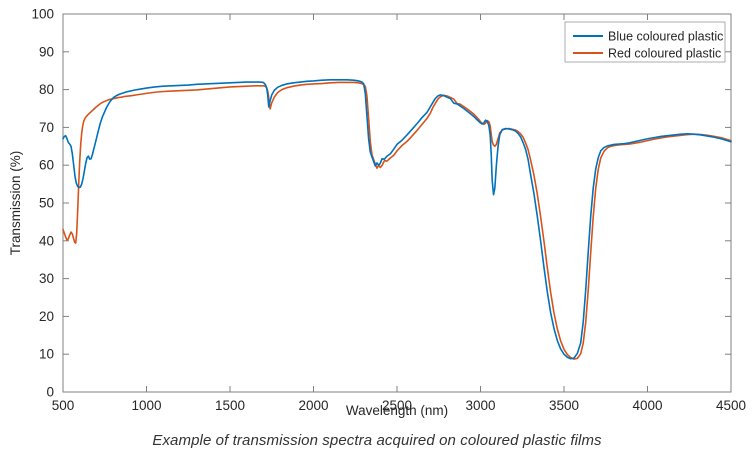  Describe the element at coordinates (664, 54) in the screenshot. I see `legend-label-1: Red coloured plastic` at that location.